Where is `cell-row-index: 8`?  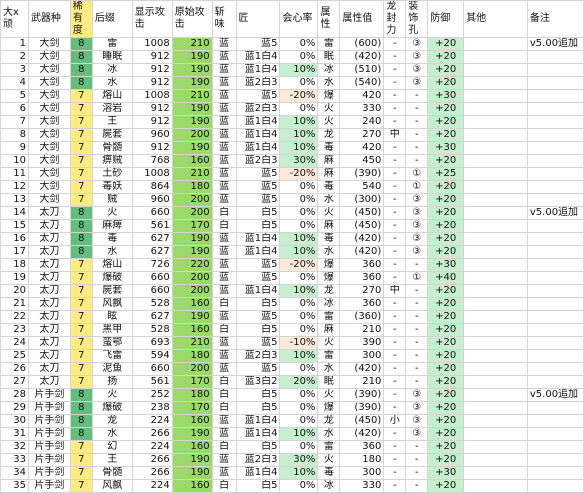
cell-row-index: 8 is located at coordinates (14, 135).